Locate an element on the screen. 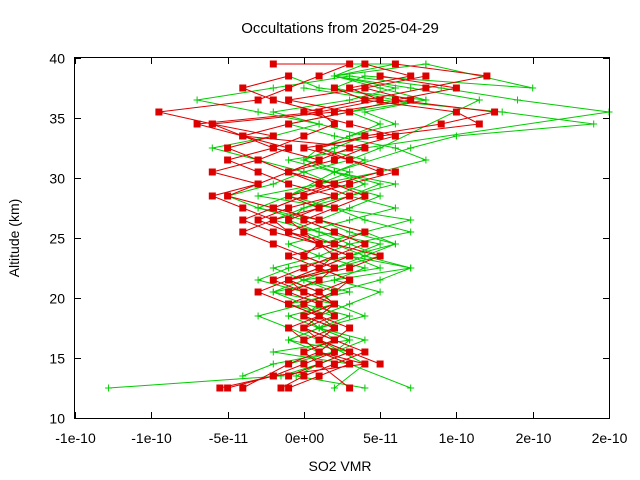  y-tick-label: 30 is located at coordinates (57, 179).